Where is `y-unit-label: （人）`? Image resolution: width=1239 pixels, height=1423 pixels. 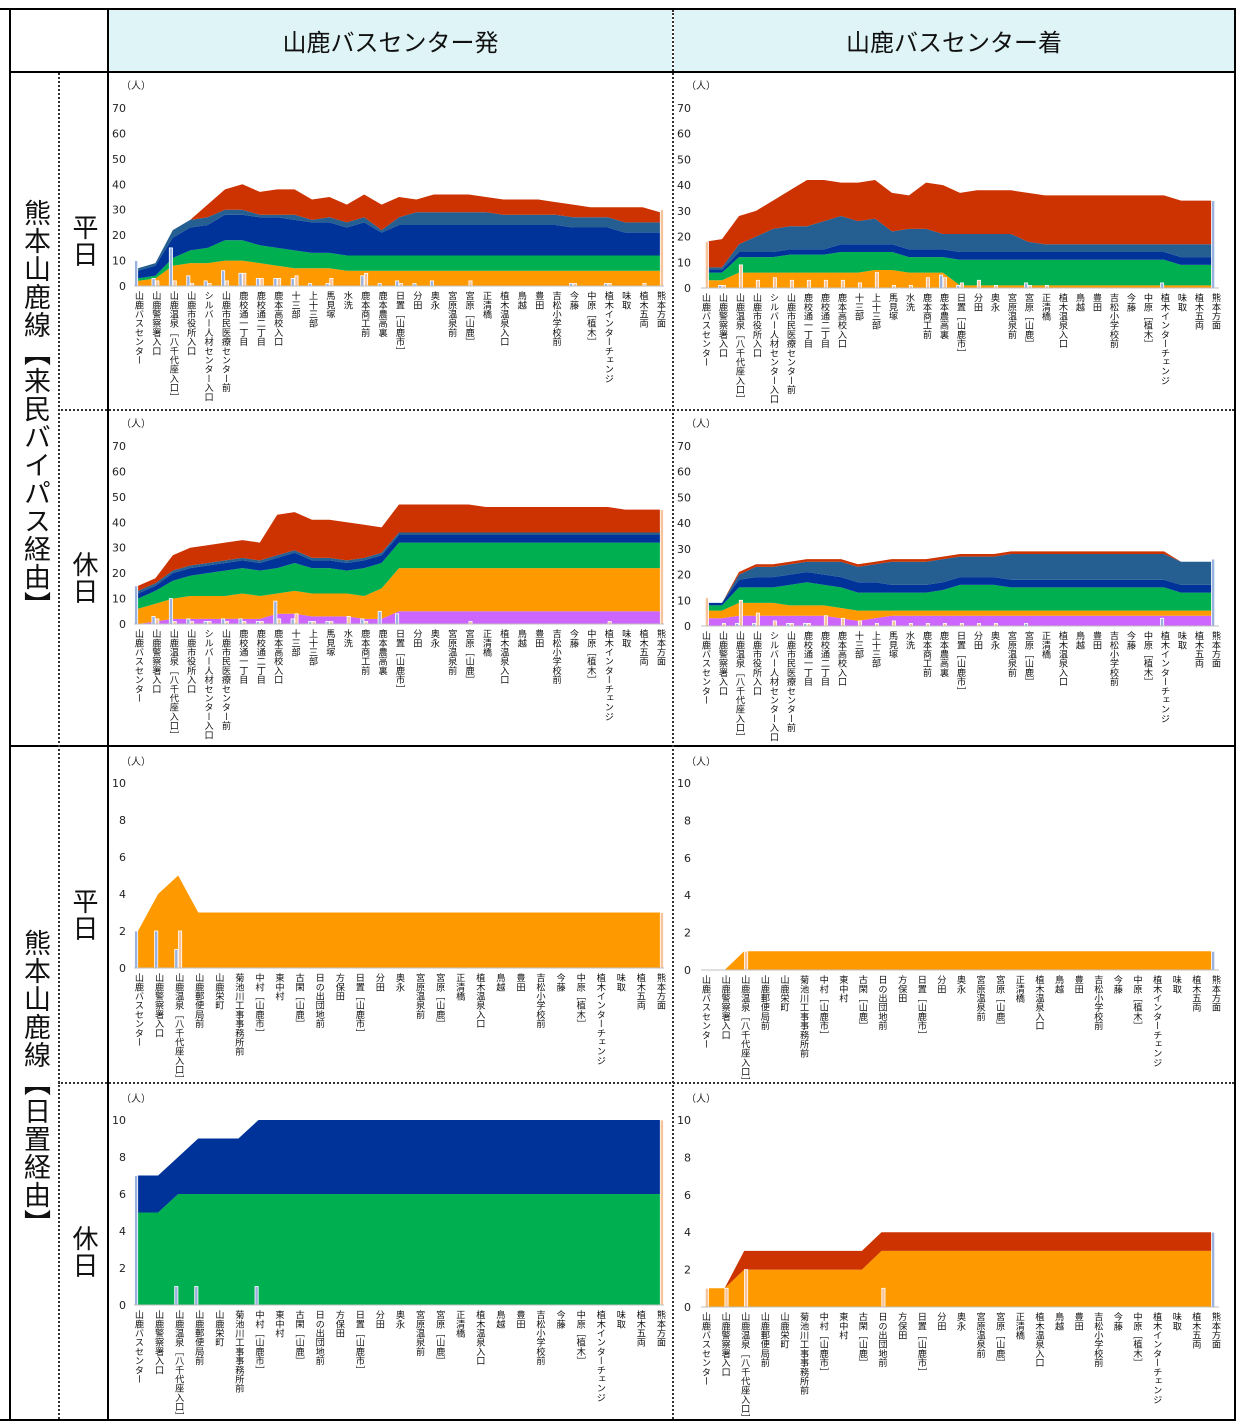
y-unit-label: （人） is located at coordinates (701, 1099).